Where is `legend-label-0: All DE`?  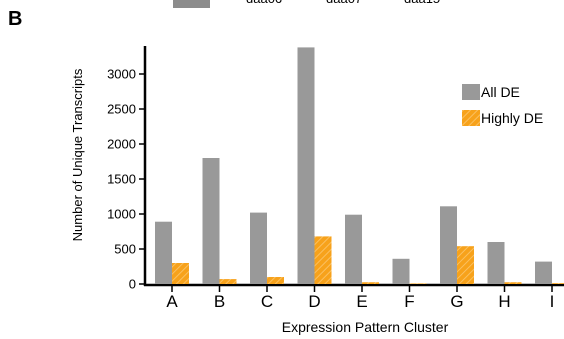 legend-label-0: All DE is located at coordinates (500, 92).